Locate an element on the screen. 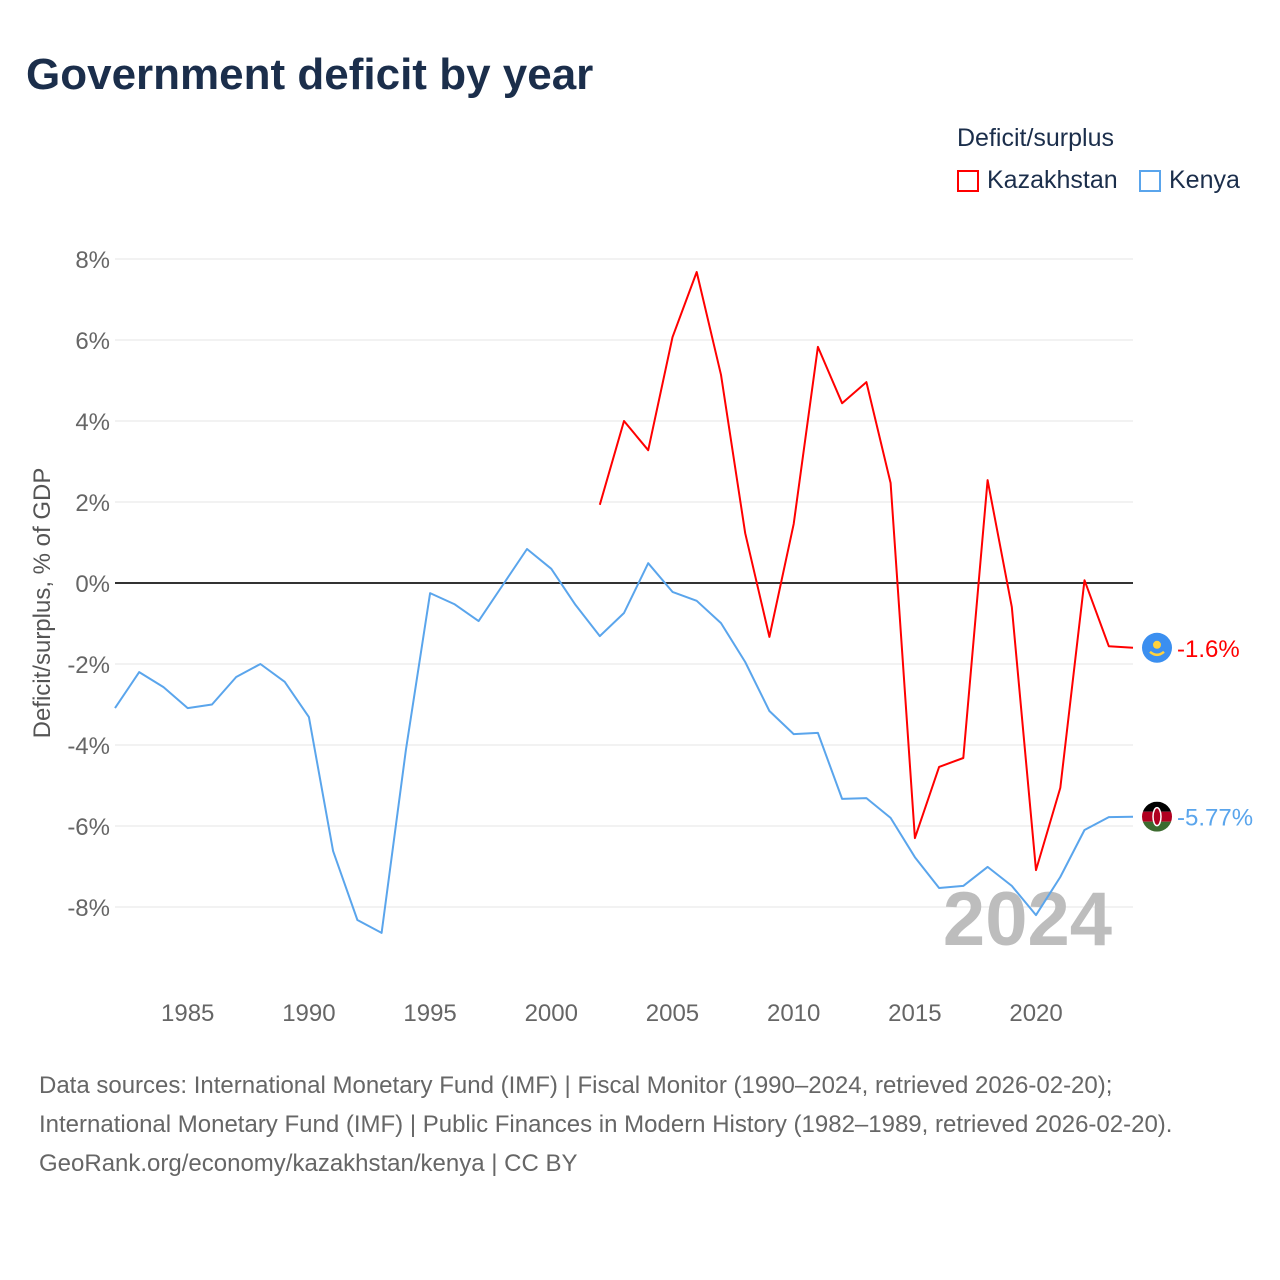  y-axis-label: Deficit/surplus, % of GDP is located at coordinates (42, 603).